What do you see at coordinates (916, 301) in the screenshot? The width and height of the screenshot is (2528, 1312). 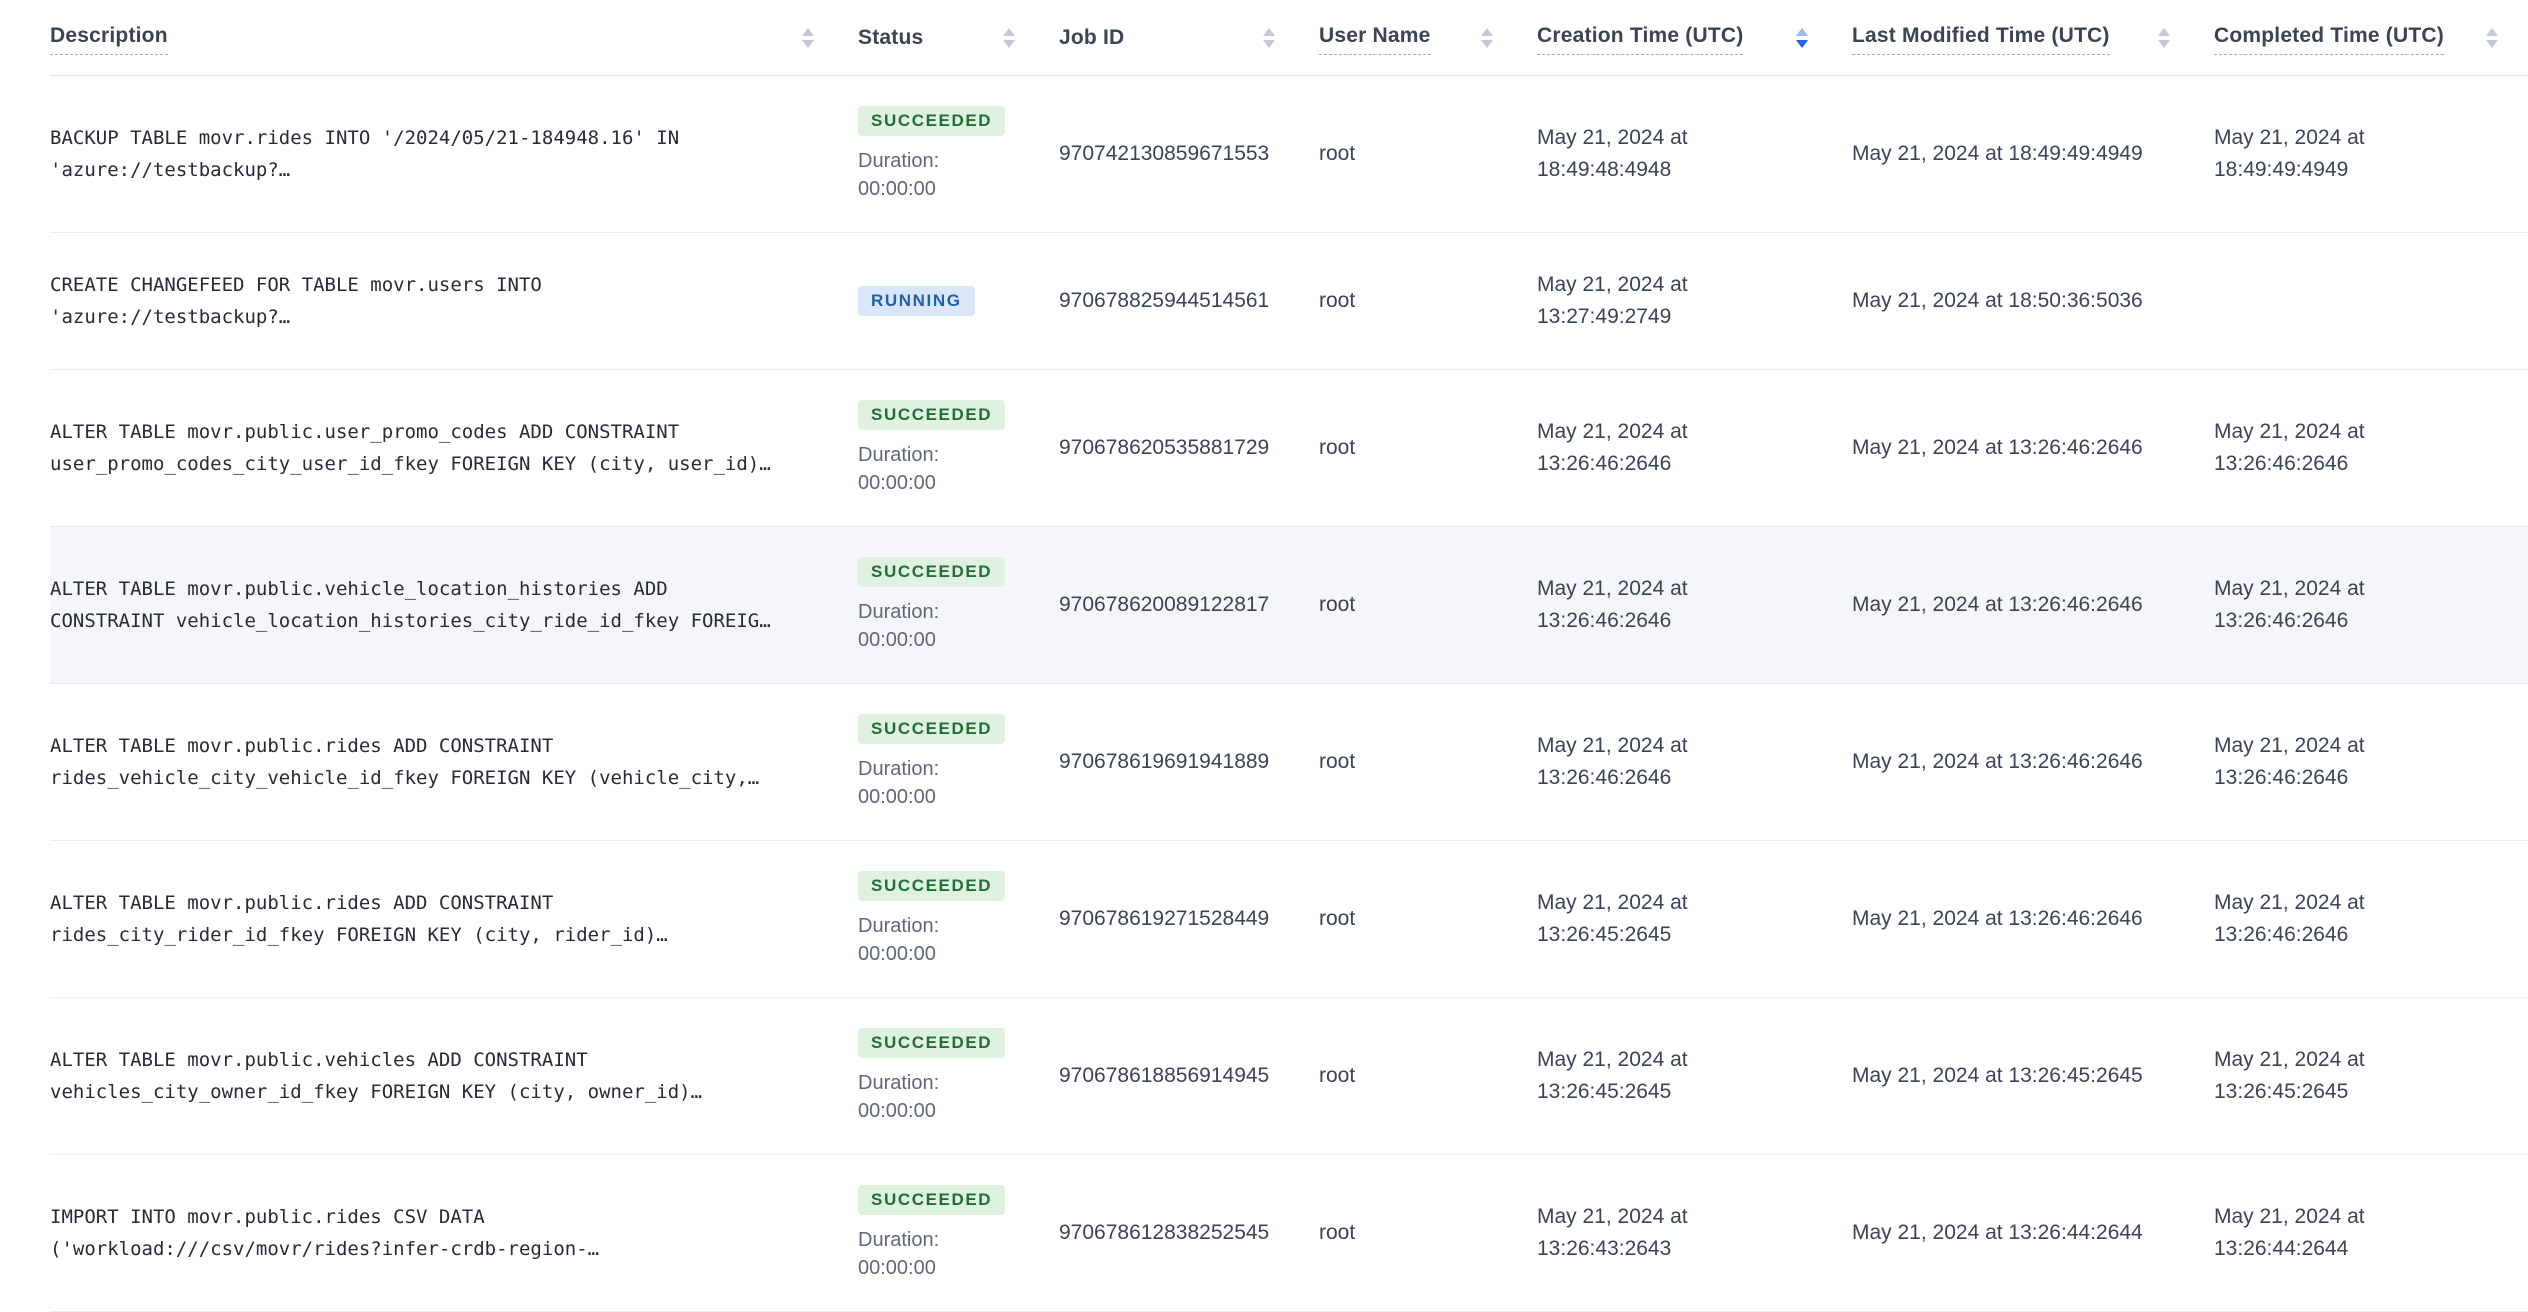 I see `status-badge: RUNNING` at bounding box center [916, 301].